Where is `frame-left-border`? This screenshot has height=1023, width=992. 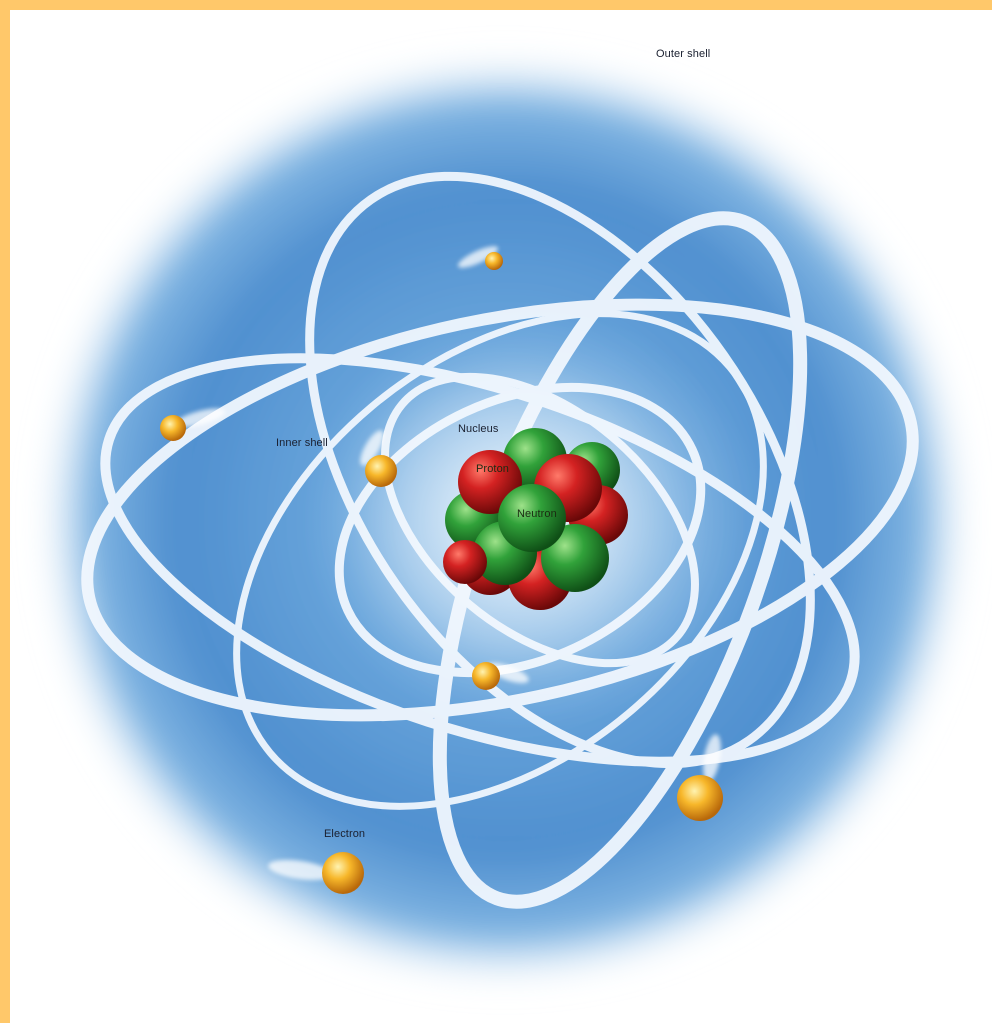 frame-left-border is located at coordinates (5, 511).